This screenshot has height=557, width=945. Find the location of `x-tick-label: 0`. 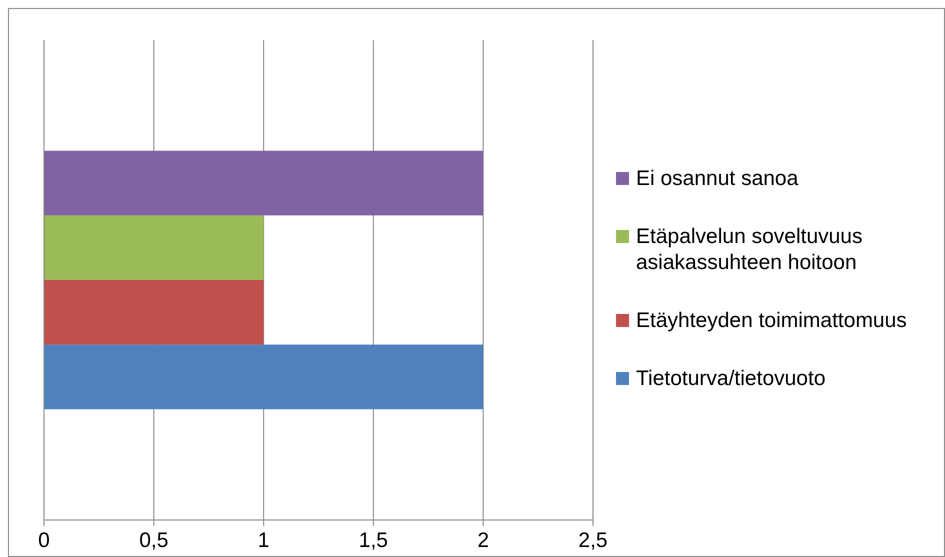

x-tick-label: 0 is located at coordinates (44, 540).